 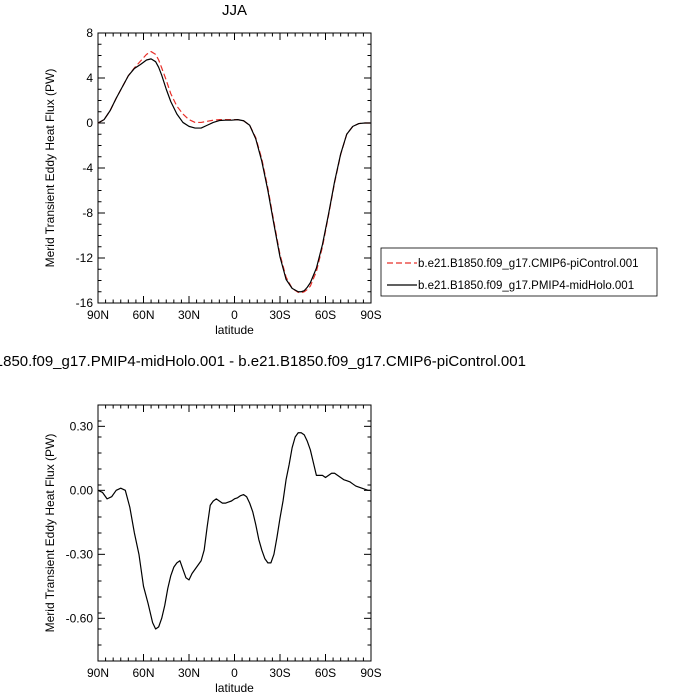 I want to click on y-tick-label: -0.30, so click(x=80, y=554).